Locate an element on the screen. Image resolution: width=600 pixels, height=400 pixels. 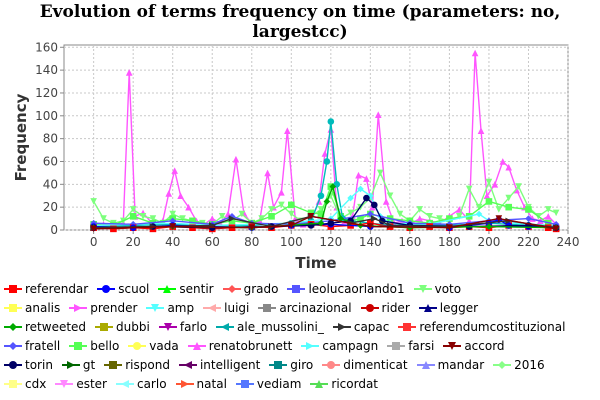
legend-item: legger is located at coordinates (448, 308).